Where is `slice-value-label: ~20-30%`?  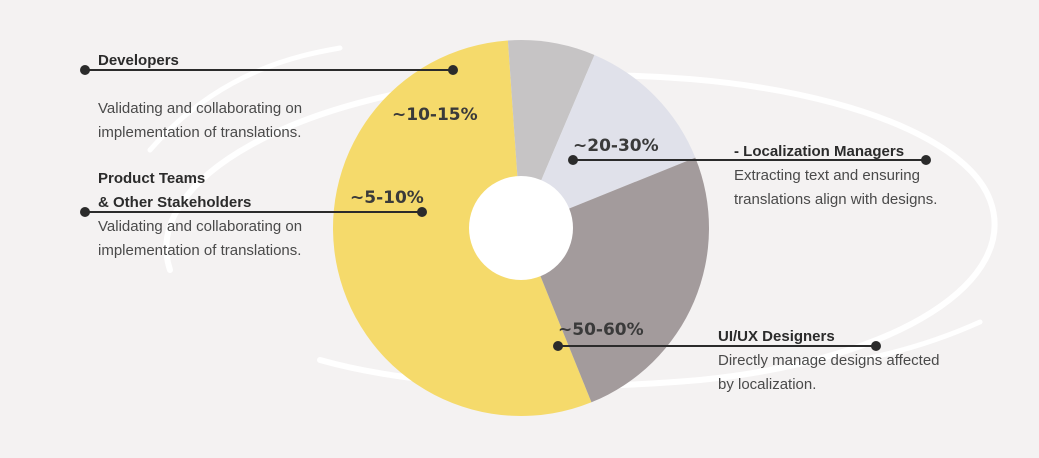
slice-value-label: ~20-30% is located at coordinates (616, 146).